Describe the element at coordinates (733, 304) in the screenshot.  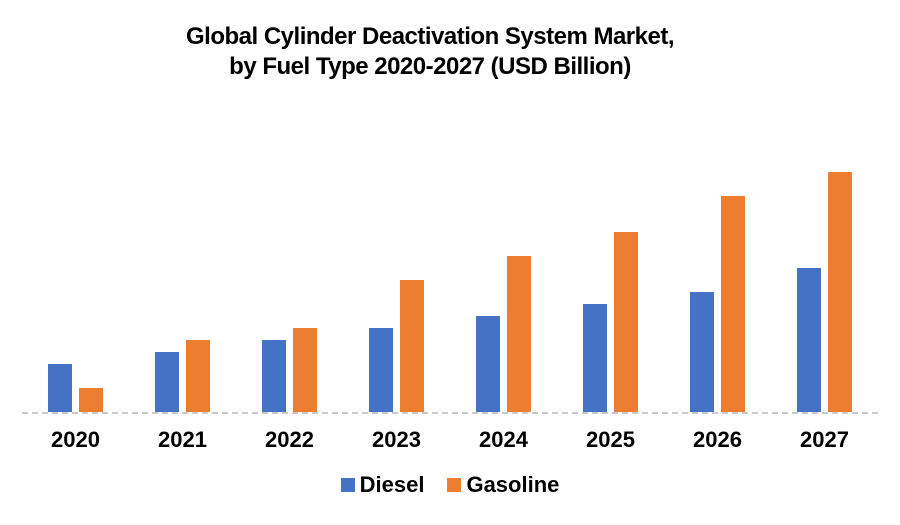
I see `bar-gasoline-2026` at that location.